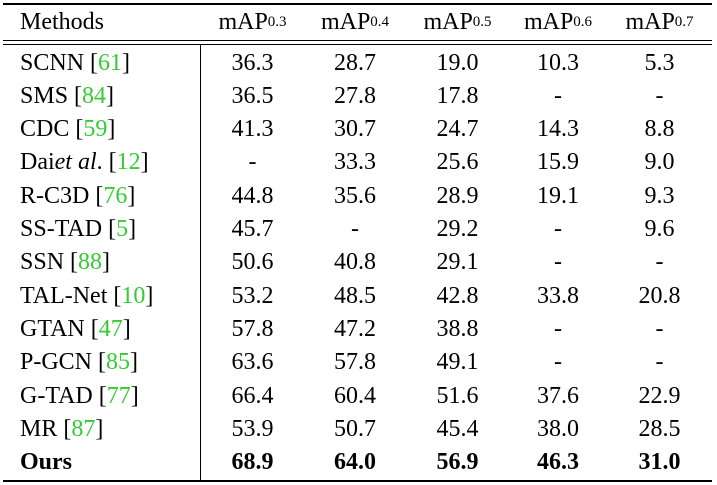 The width and height of the screenshot is (717, 485). Describe the element at coordinates (118, 396) in the screenshot. I see `citation-link: 77` at that location.